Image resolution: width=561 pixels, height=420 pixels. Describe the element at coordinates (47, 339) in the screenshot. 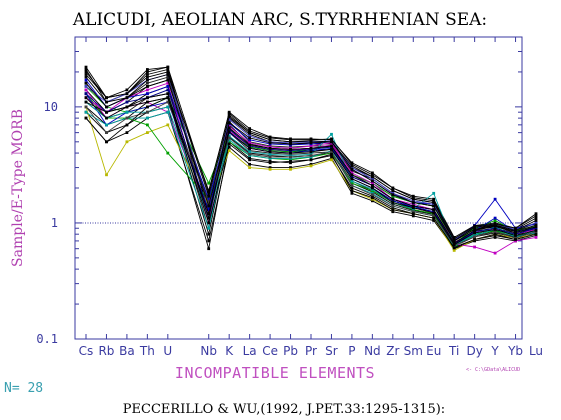

I see `y-tick-label: 0.1` at that location.